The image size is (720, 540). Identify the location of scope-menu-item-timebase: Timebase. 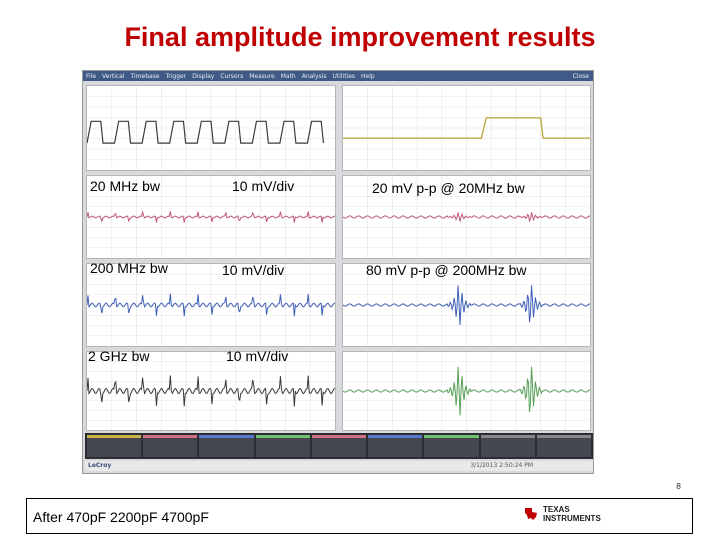
(145, 76).